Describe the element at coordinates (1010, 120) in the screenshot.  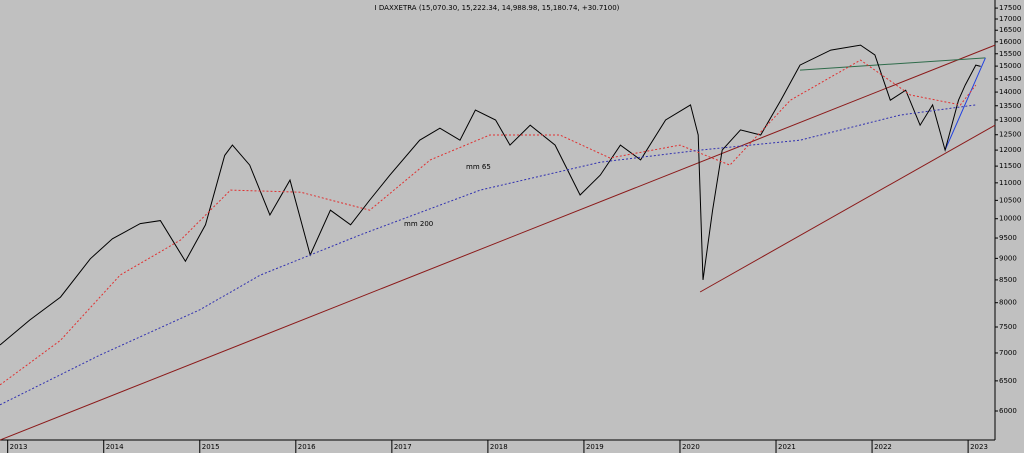
I see `y-tick-label: 13000` at that location.